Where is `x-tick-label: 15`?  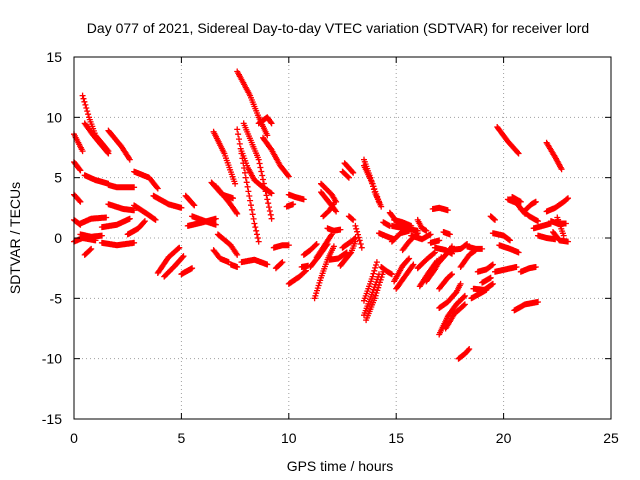 x-tick-label: 15 is located at coordinates (396, 438).